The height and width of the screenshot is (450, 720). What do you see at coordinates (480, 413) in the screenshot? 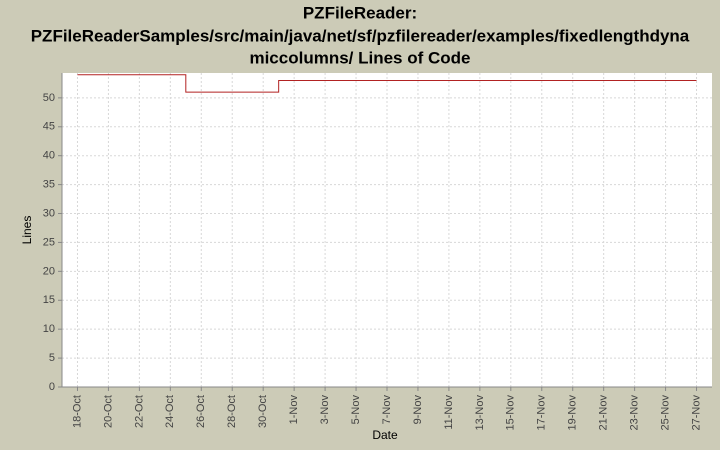
I see `x-tick-label: 13-Nov` at bounding box center [480, 413].